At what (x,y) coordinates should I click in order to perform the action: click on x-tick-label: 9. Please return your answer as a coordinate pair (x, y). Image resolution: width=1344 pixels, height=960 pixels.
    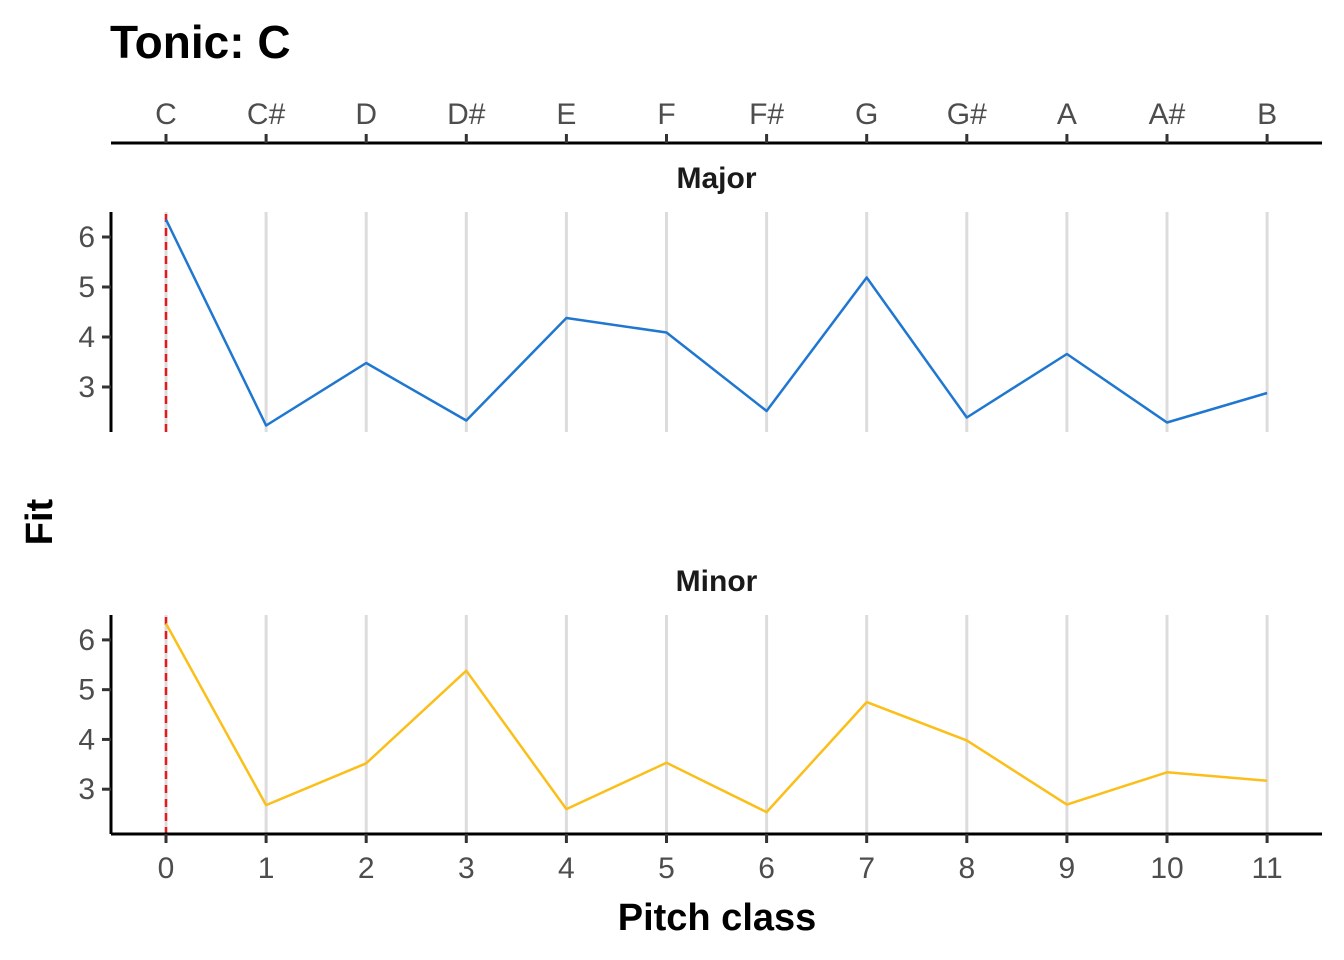
    Looking at the image, I should click on (1067, 868).